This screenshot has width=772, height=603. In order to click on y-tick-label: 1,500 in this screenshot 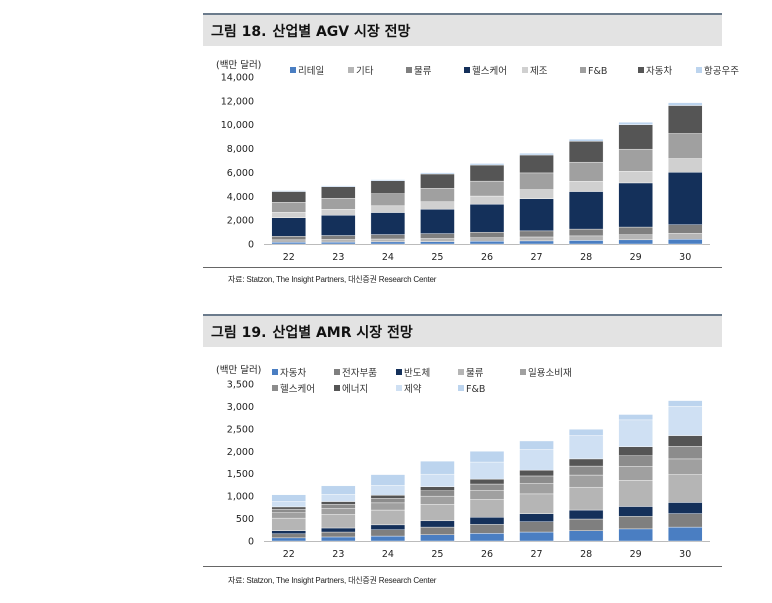, I will do `click(240, 474)`.